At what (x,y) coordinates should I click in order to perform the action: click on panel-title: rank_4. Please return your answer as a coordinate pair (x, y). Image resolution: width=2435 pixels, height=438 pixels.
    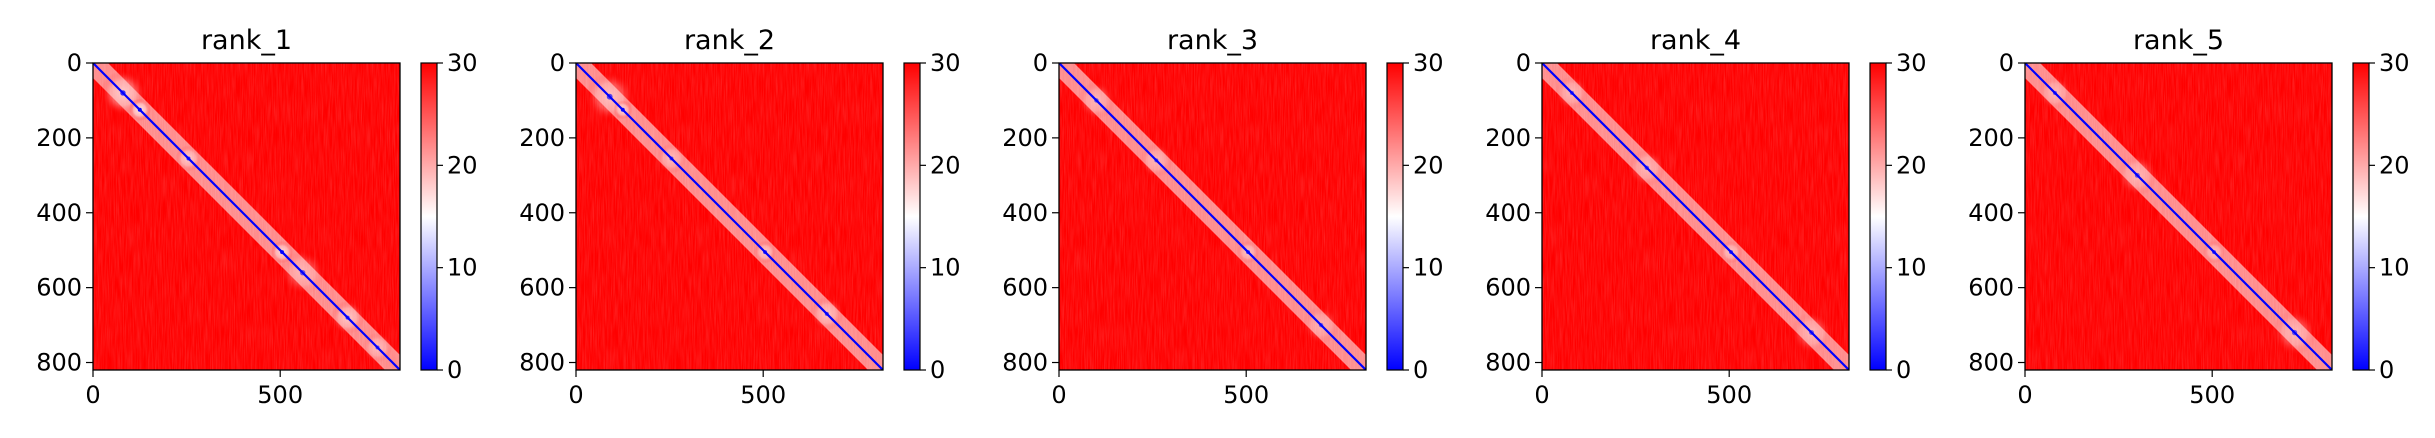
    Looking at the image, I should click on (1695, 40).